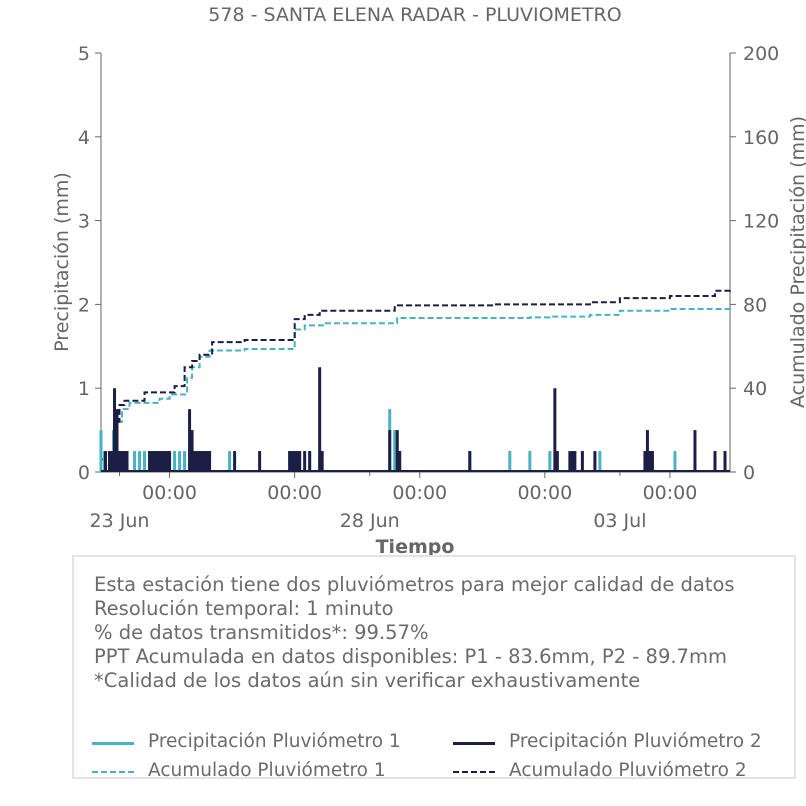 The image size is (806, 806). I want to click on x-date-label: 28 Jun, so click(370, 521).